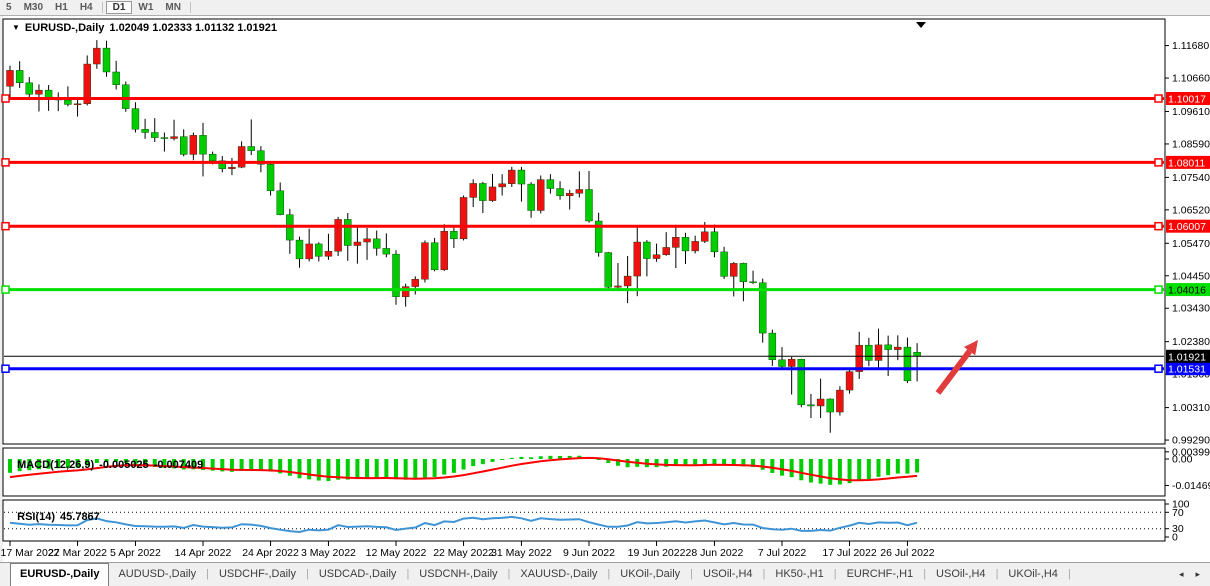 The height and width of the screenshot is (586, 1210). I want to click on macd-panel-border, so click(584, 472).